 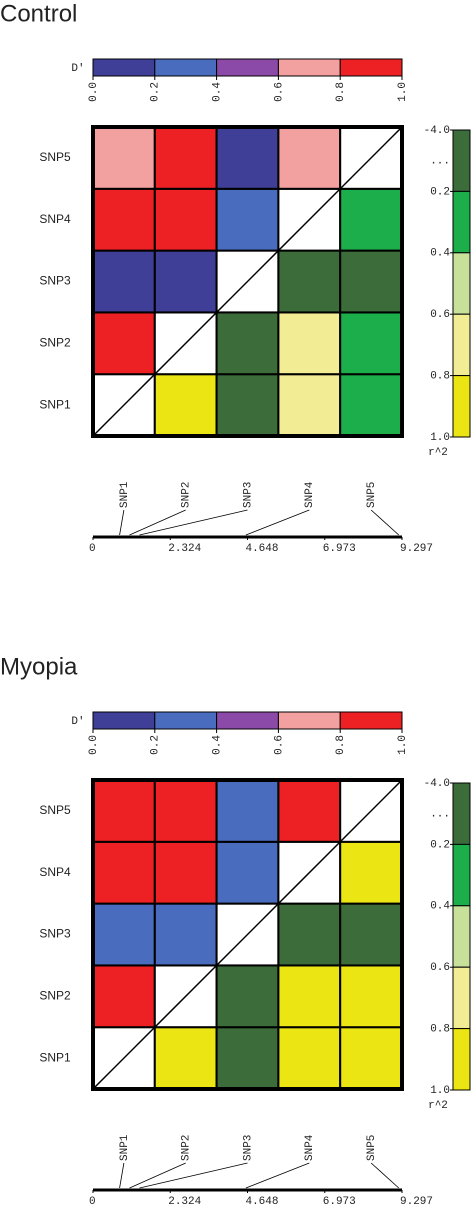 What do you see at coordinates (218, 92) in the screenshot?
I see `dprime-tick-label: 0.4` at bounding box center [218, 92].